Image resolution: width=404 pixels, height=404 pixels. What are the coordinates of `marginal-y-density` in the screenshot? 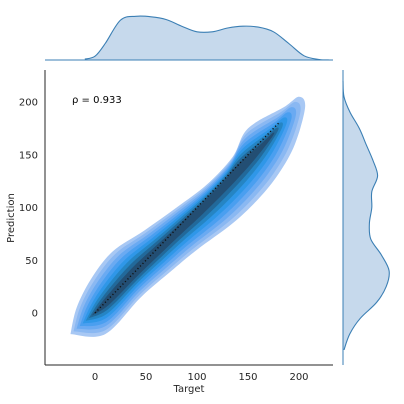 It's located at (366, 217).